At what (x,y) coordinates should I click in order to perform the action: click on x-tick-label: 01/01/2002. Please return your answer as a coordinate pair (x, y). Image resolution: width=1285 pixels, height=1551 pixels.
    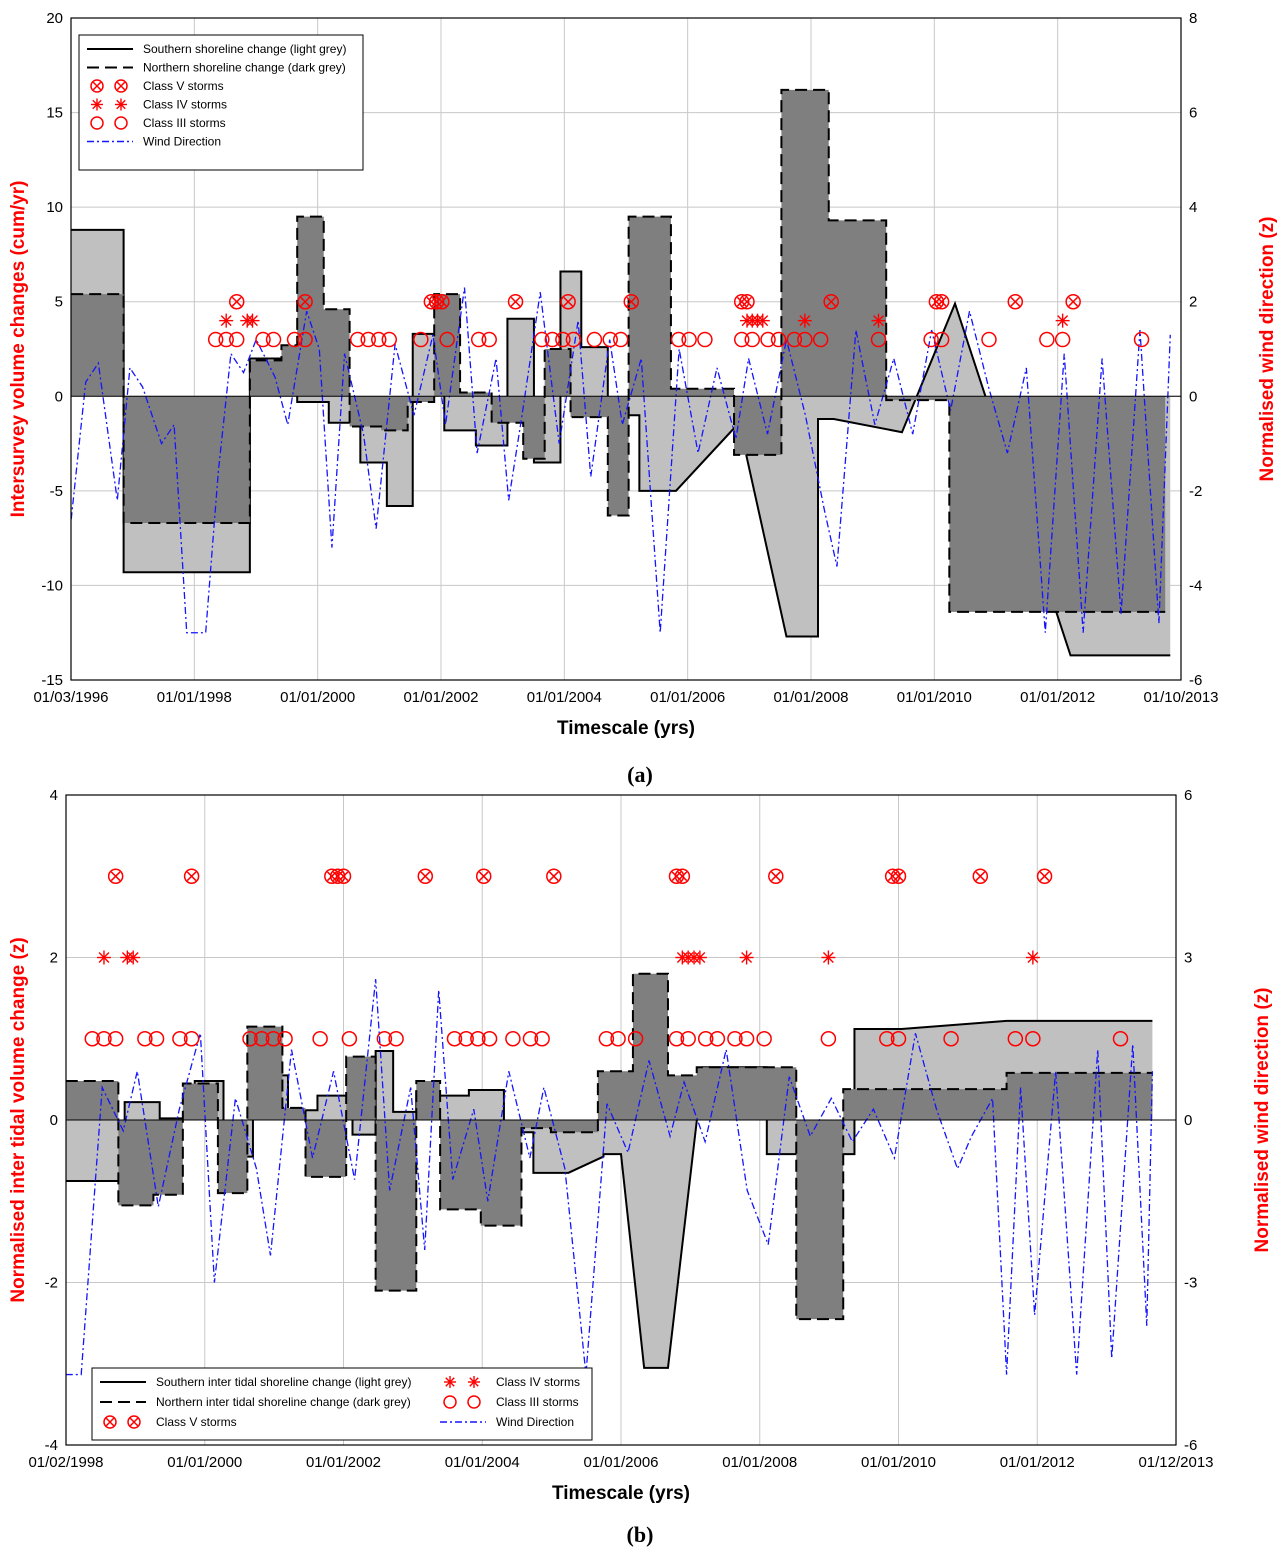
    Looking at the image, I should click on (343, 1462).